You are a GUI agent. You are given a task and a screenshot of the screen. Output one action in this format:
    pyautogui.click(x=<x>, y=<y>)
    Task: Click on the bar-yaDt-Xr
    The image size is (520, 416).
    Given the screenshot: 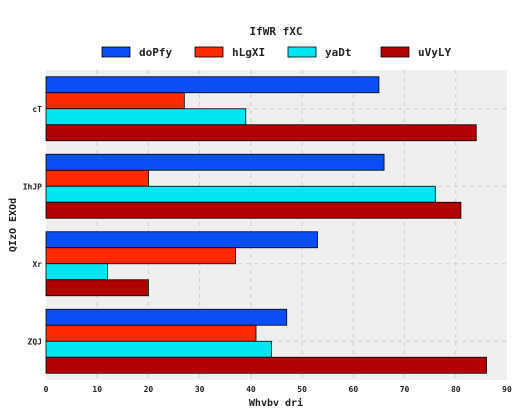 What is the action you would take?
    pyautogui.click(x=76, y=272)
    